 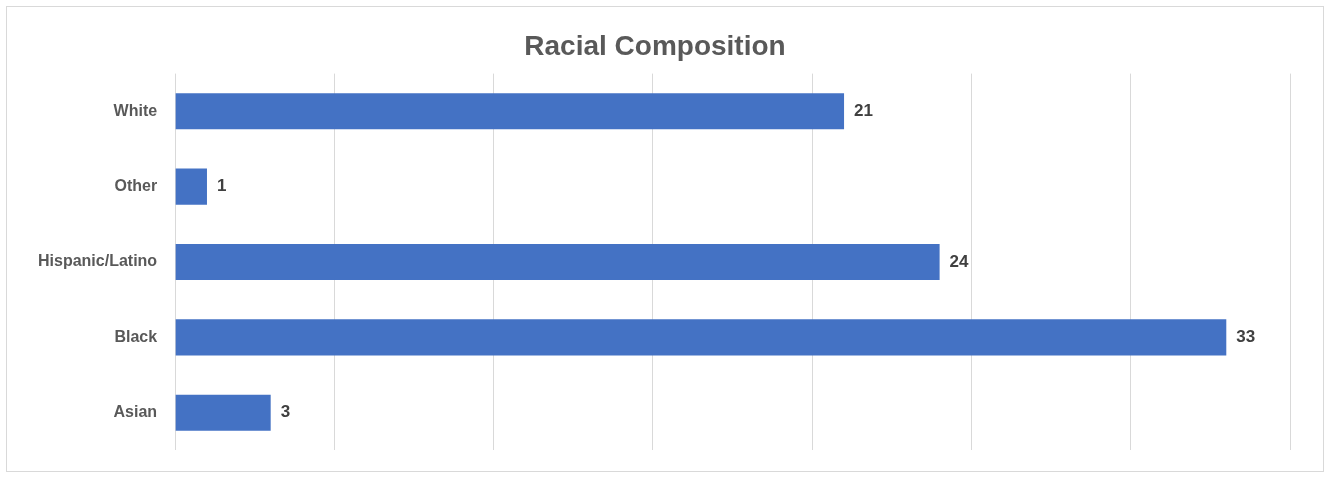 I want to click on chart-title: Racial Composition, so click(x=655, y=45).